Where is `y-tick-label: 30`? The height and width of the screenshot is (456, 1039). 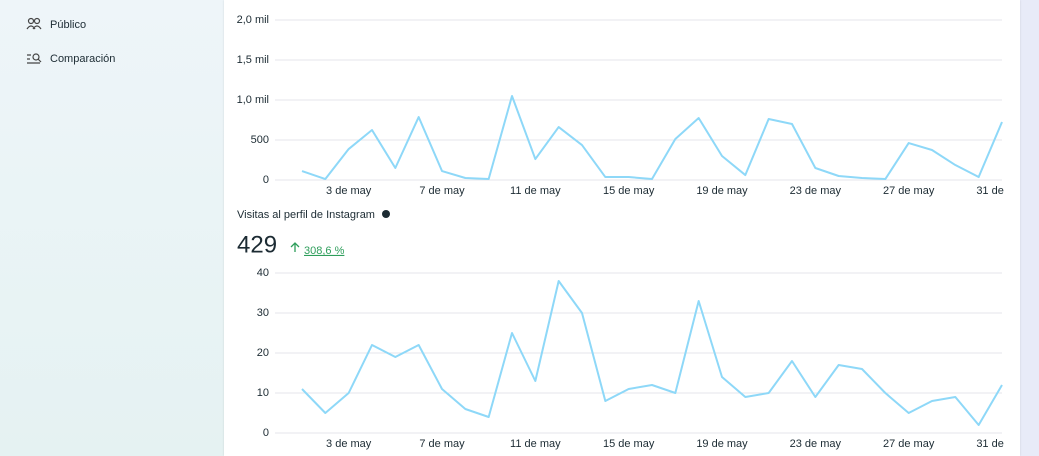 y-tick-label: 30 is located at coordinates (263, 313).